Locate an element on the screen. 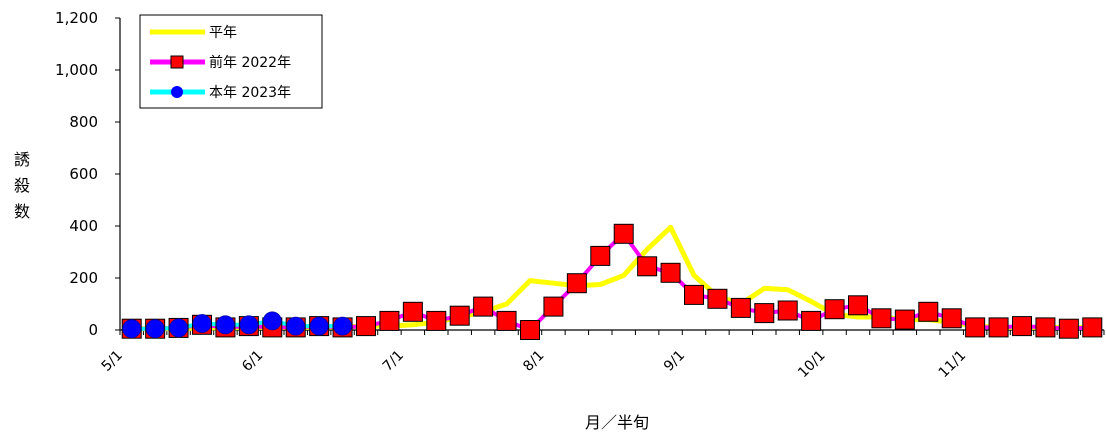 Image resolution: width=1106 pixels, height=438 pixels. y-tick-label: 400 is located at coordinates (83, 226).